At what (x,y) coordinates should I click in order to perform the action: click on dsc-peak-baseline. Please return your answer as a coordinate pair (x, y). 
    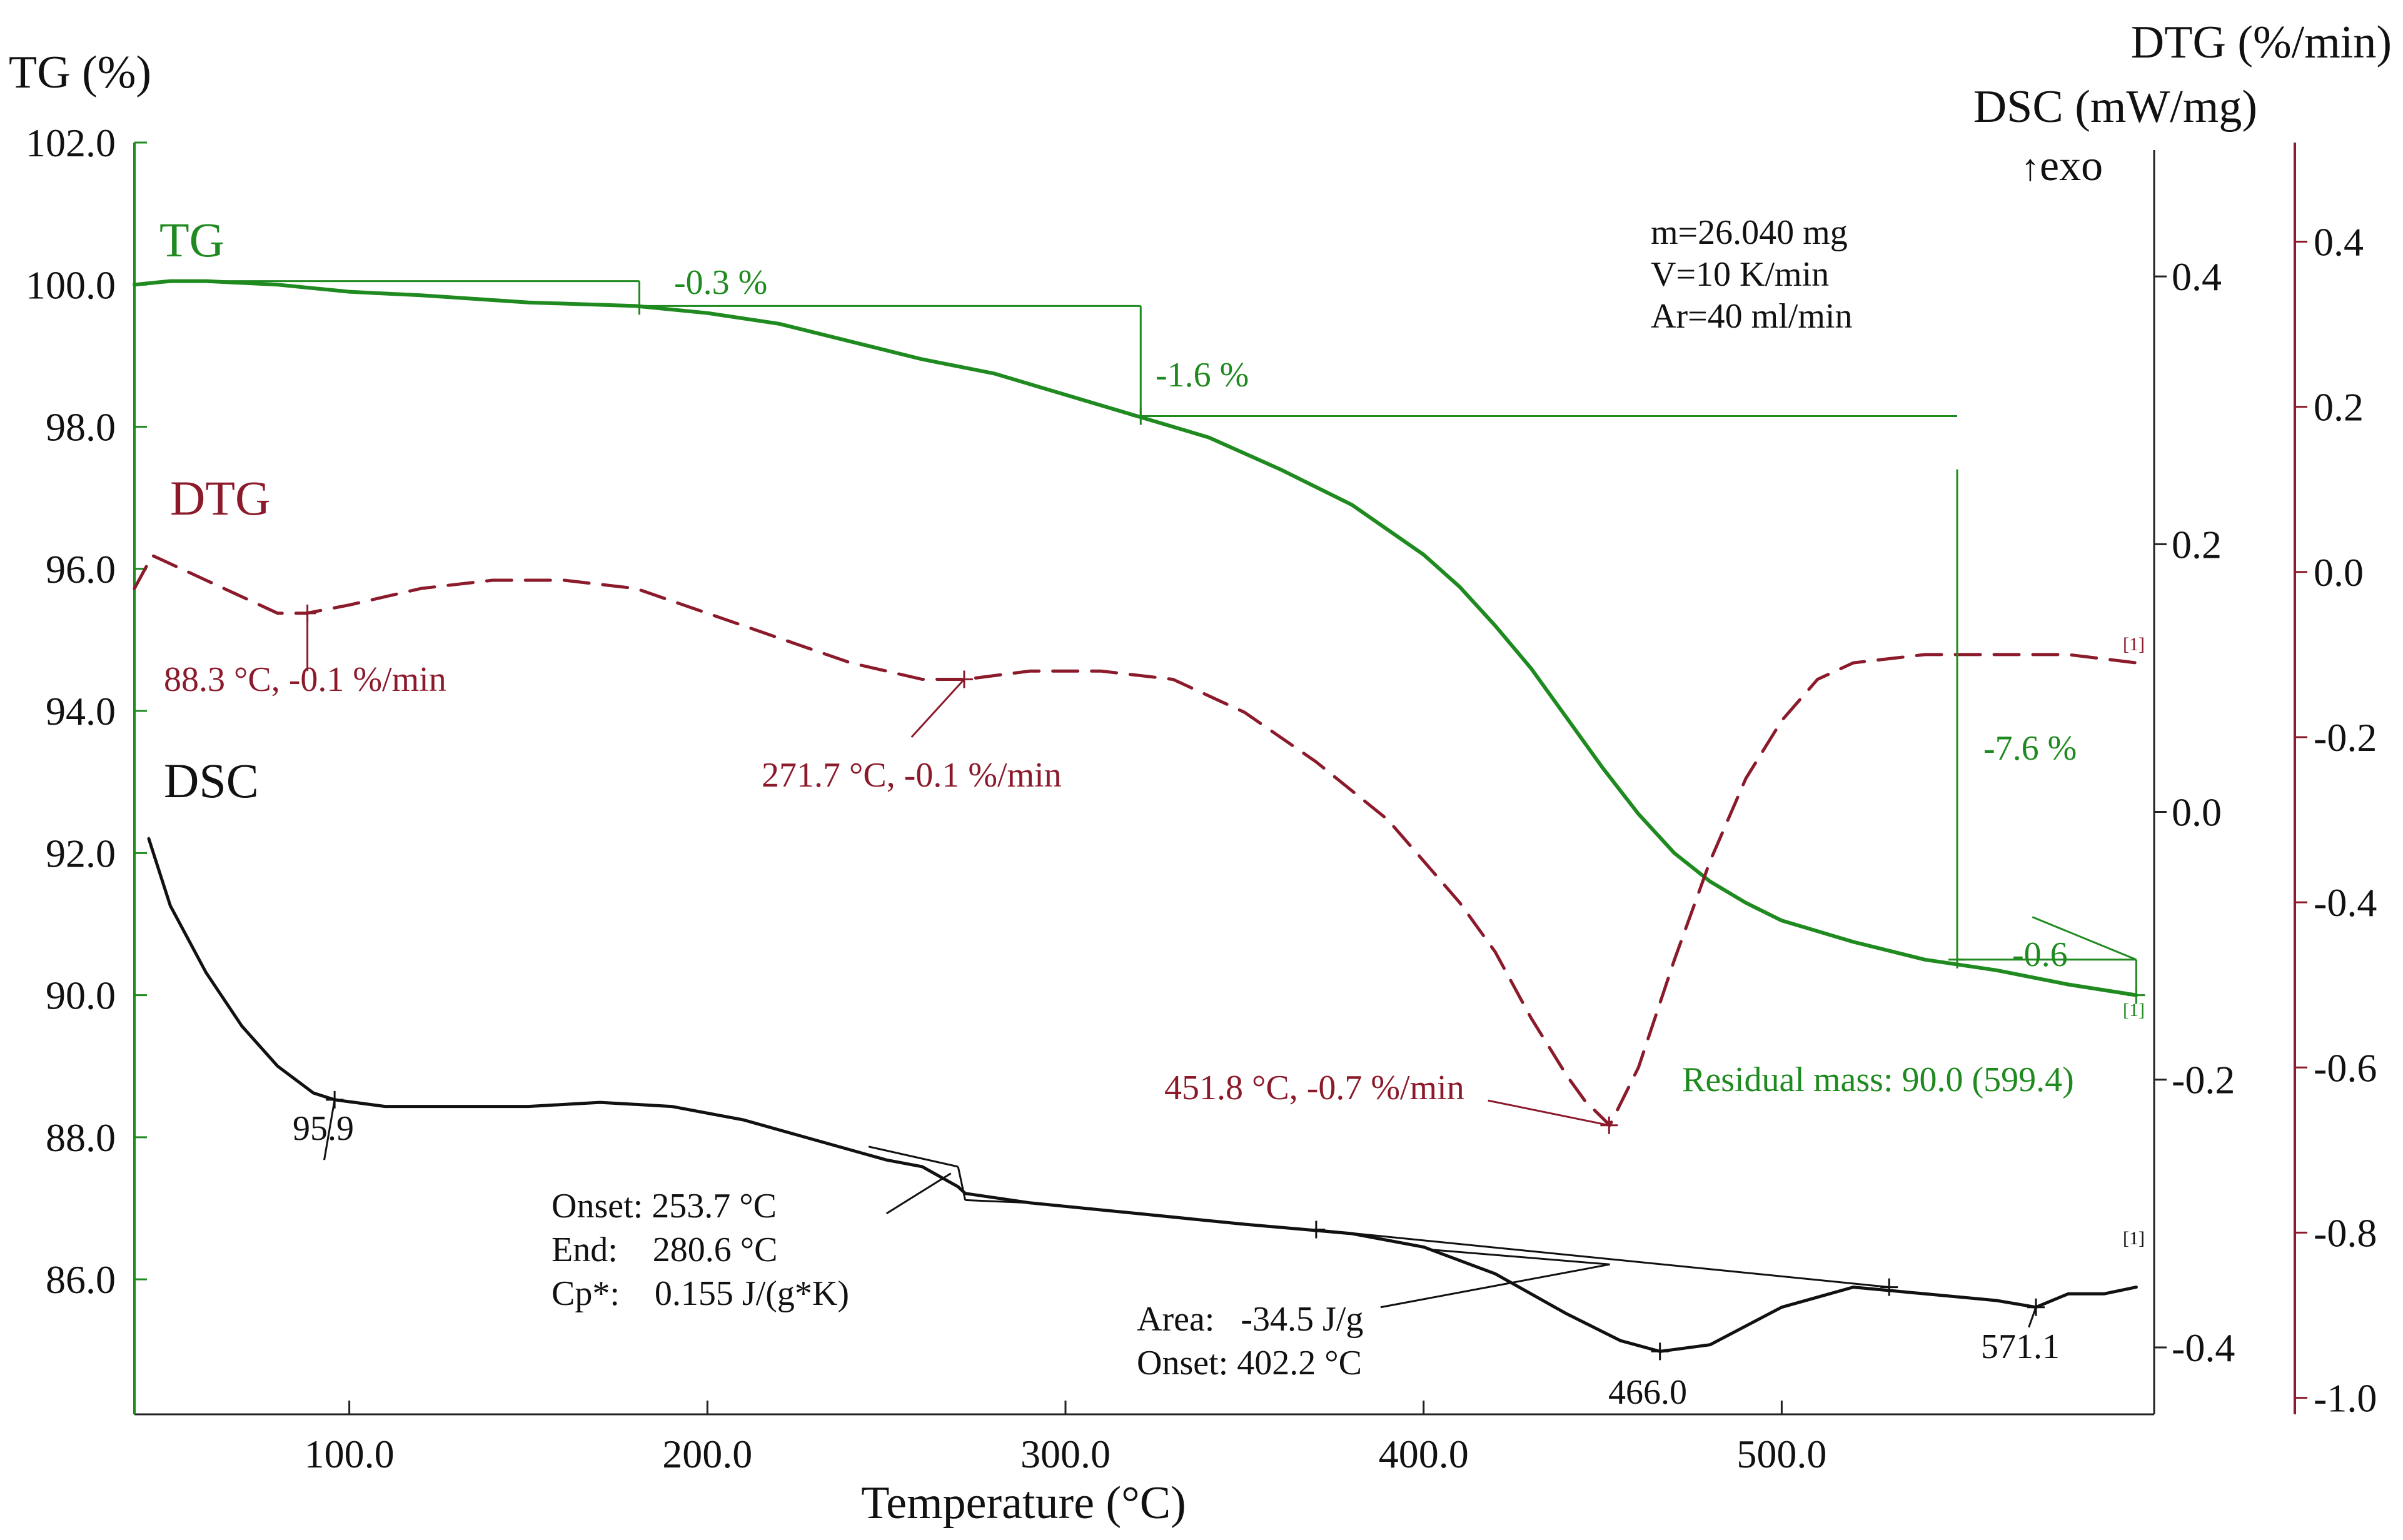
    Looking at the image, I should click on (1603, 1259).